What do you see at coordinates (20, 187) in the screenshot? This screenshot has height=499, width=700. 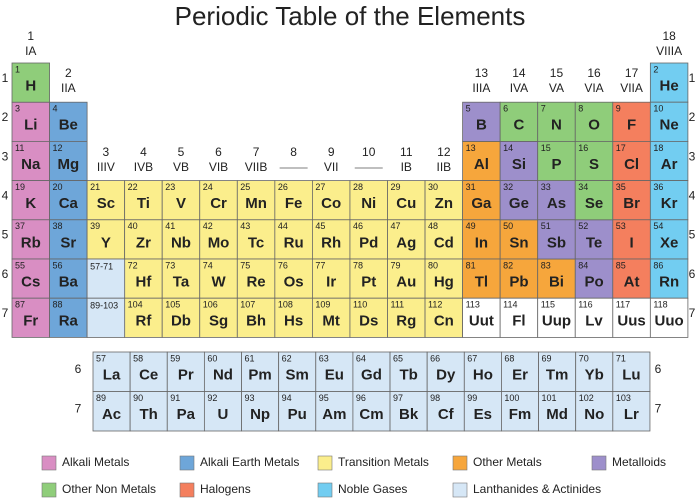 I see `atomic-number: 19` at bounding box center [20, 187].